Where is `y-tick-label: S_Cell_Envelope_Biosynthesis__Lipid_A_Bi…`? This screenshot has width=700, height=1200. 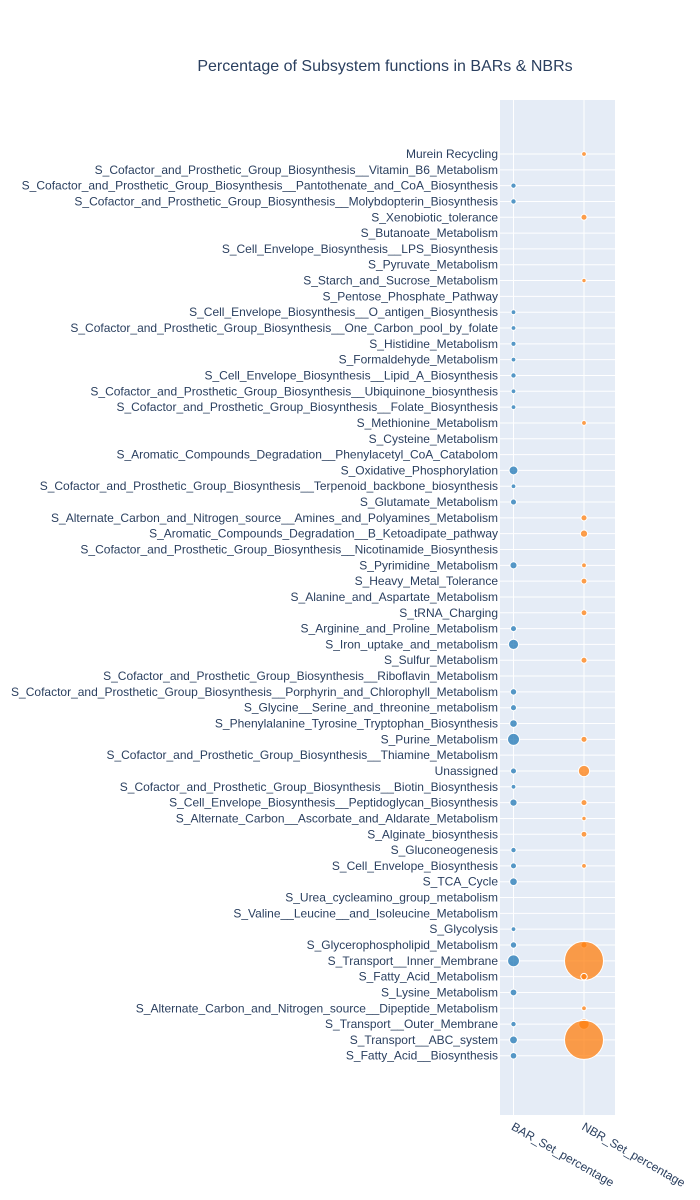
y-tick-label: S_Cell_Envelope_Biosynthesis__Lipid_A_Bi… is located at coordinates (351, 375).